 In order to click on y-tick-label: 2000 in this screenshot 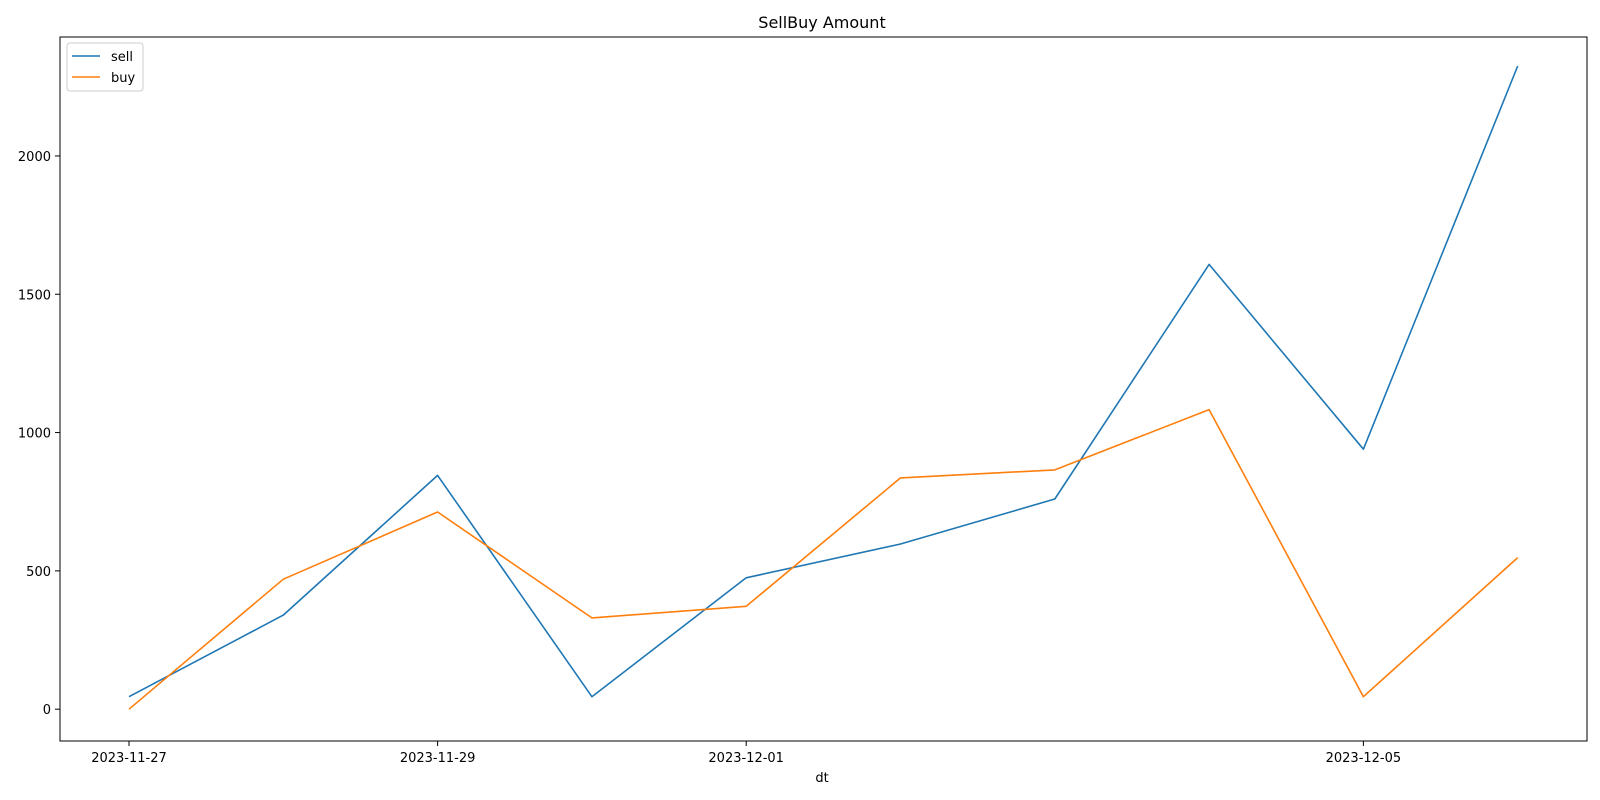, I will do `click(34, 157)`.